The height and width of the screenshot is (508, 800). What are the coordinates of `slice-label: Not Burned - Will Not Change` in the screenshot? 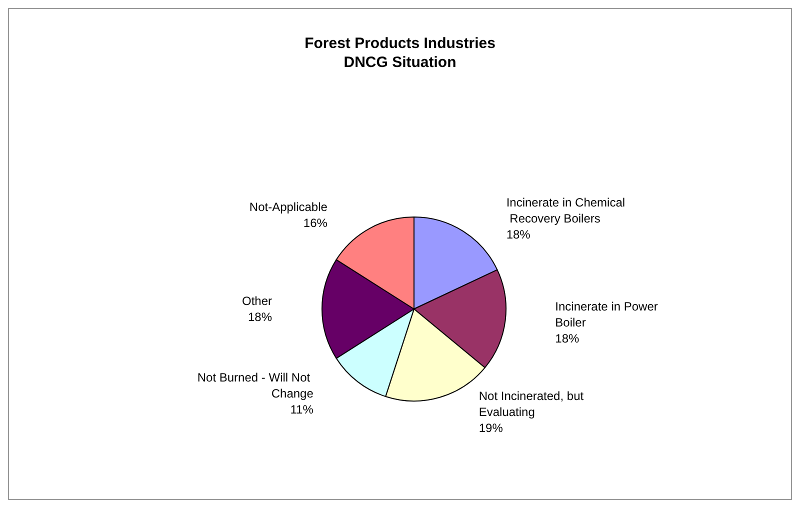 It's located at (255, 385).